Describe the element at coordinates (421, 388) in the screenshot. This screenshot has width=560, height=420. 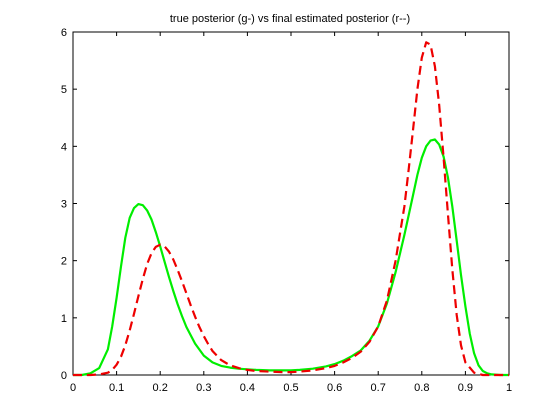
I see `x-tick-label: 0.8` at that location.